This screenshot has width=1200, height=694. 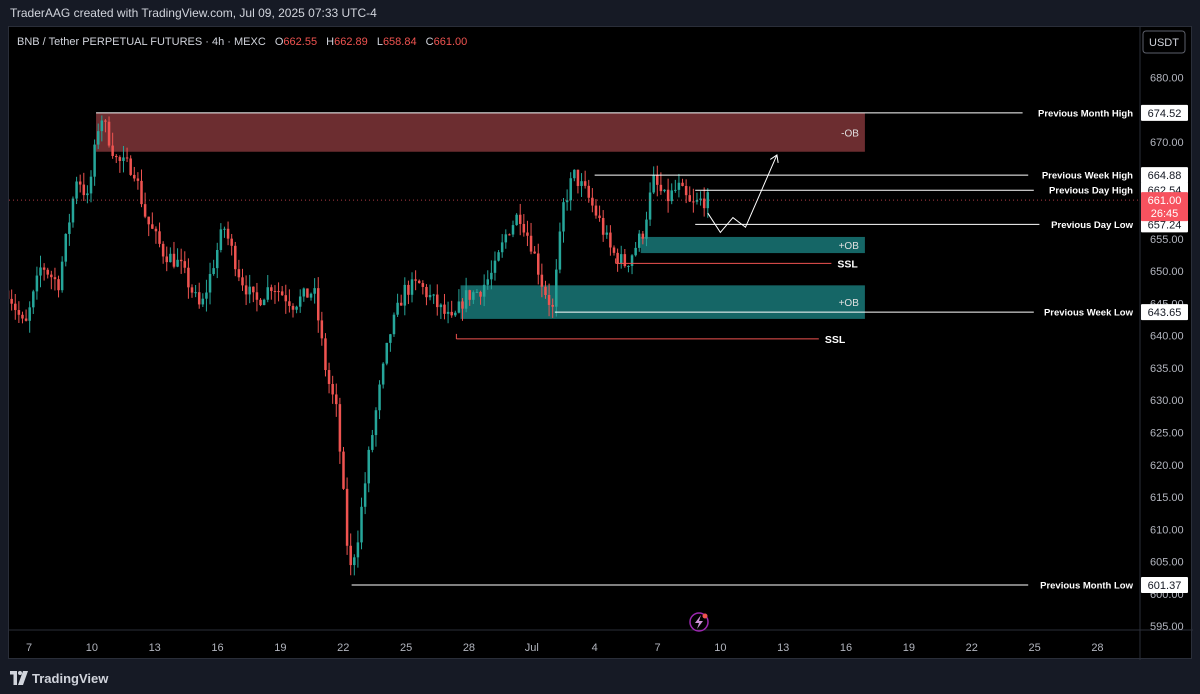 I want to click on order-block-label: +OB, so click(x=849, y=246).